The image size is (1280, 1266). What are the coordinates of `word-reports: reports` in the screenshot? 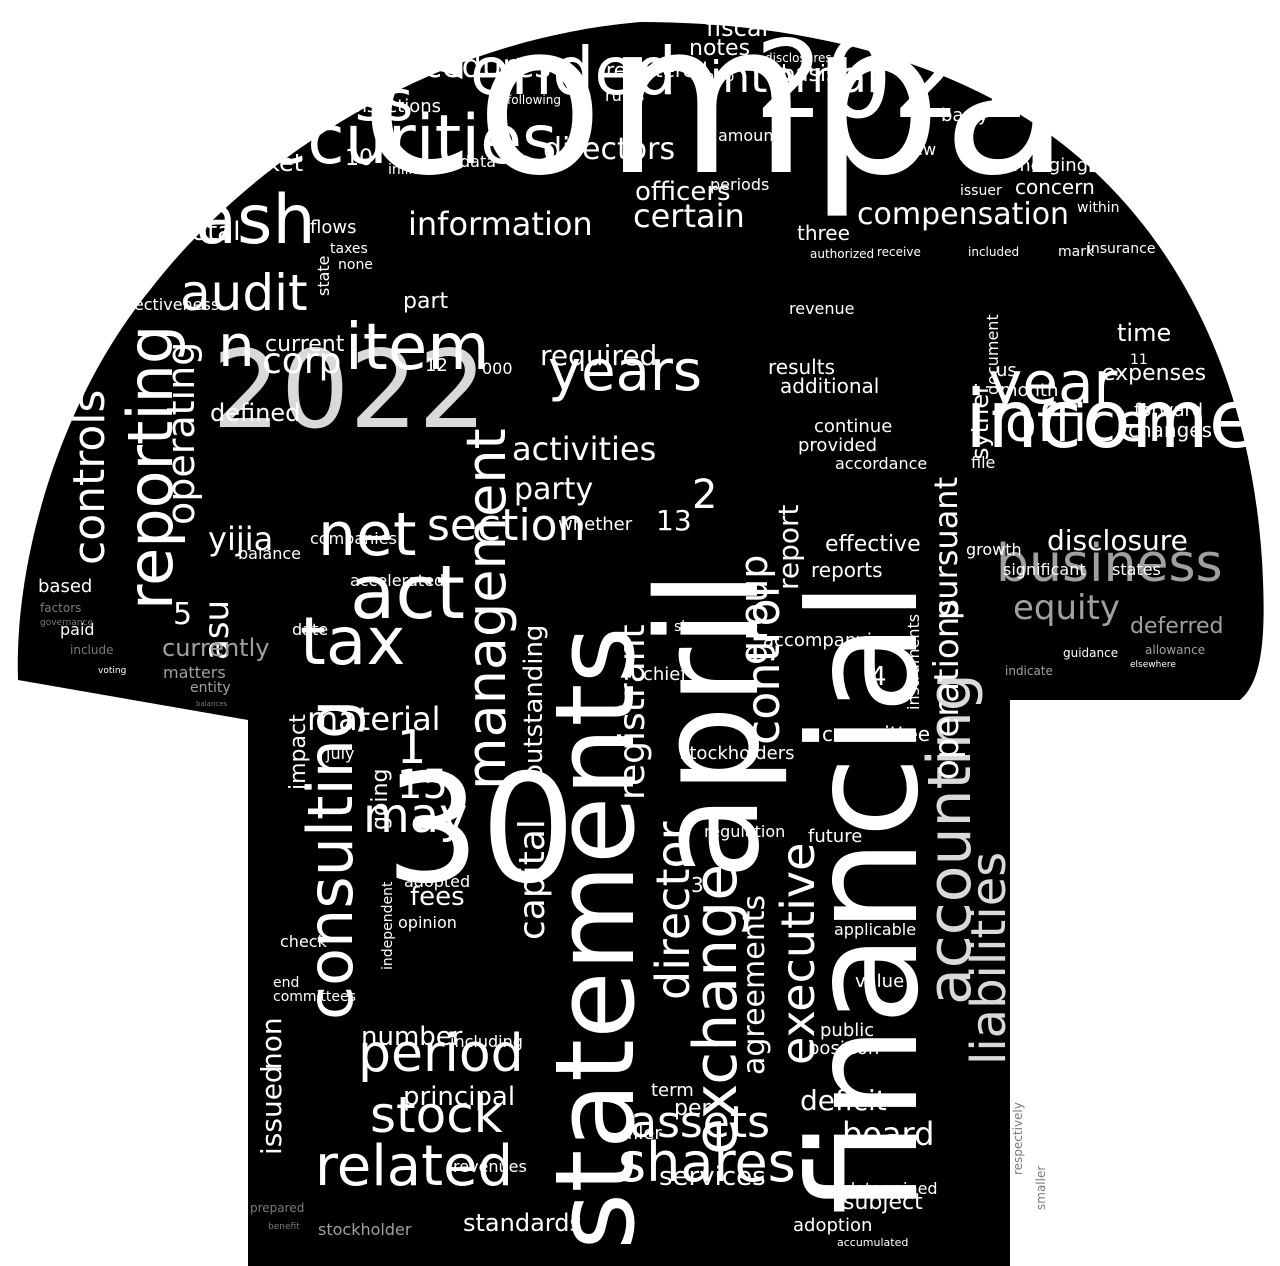 It's located at (847, 570).